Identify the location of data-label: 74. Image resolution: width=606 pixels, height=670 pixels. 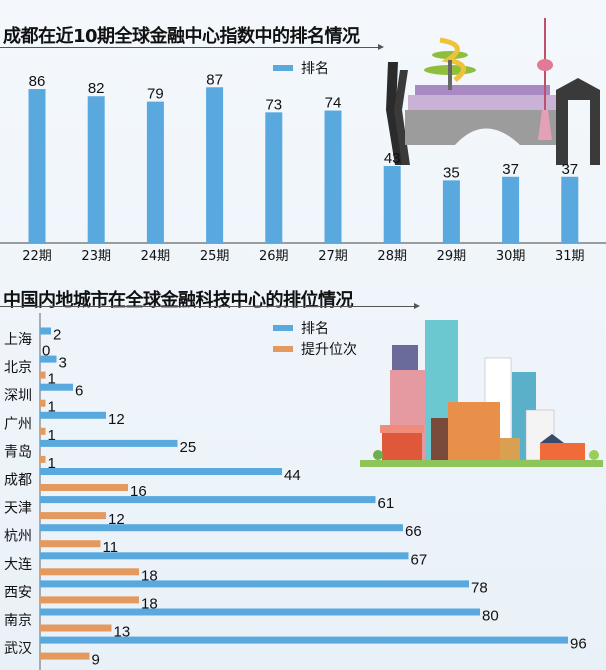
(333, 103).